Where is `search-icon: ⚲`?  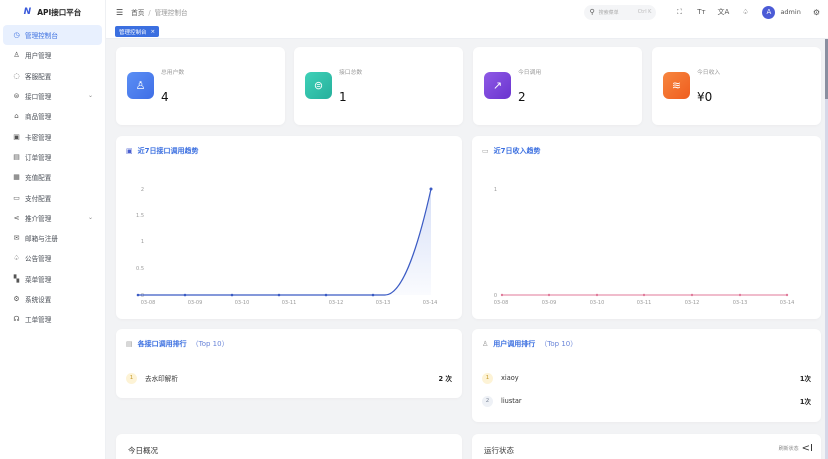 search-icon: ⚲ is located at coordinates (592, 12).